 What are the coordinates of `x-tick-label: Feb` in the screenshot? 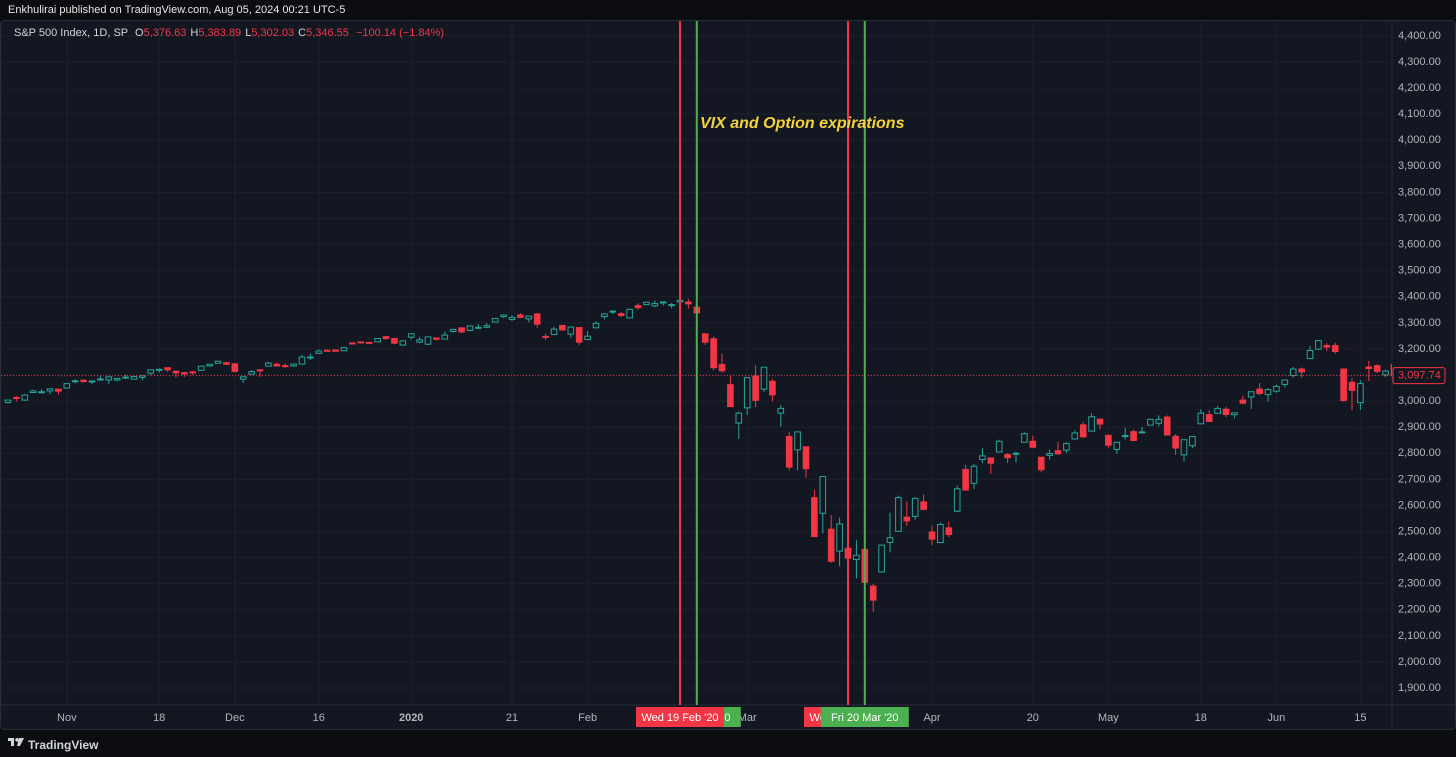 It's located at (587, 718).